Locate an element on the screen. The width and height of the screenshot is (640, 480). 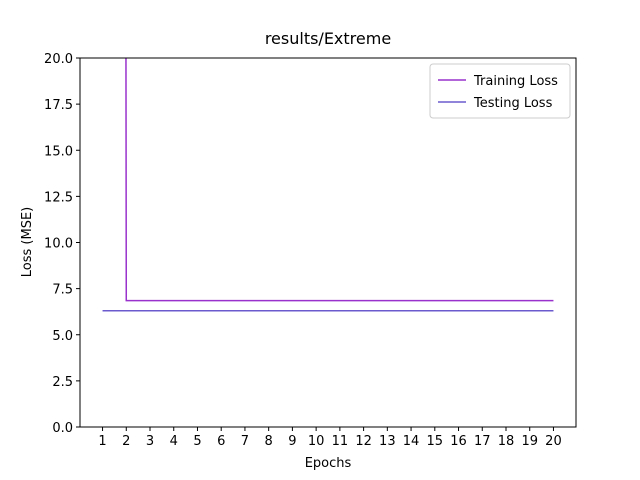
x-tick-label: 2 is located at coordinates (126, 441).